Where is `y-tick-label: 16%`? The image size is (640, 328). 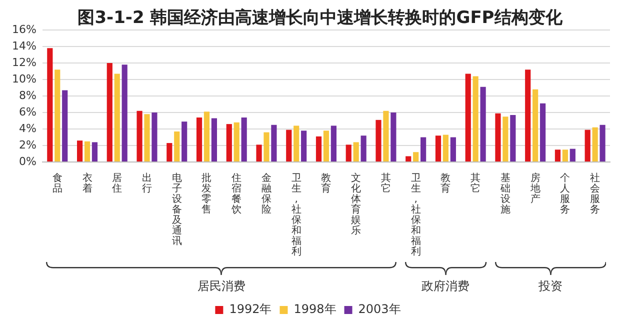 y-tick-label: 16% is located at coordinates (24, 29).